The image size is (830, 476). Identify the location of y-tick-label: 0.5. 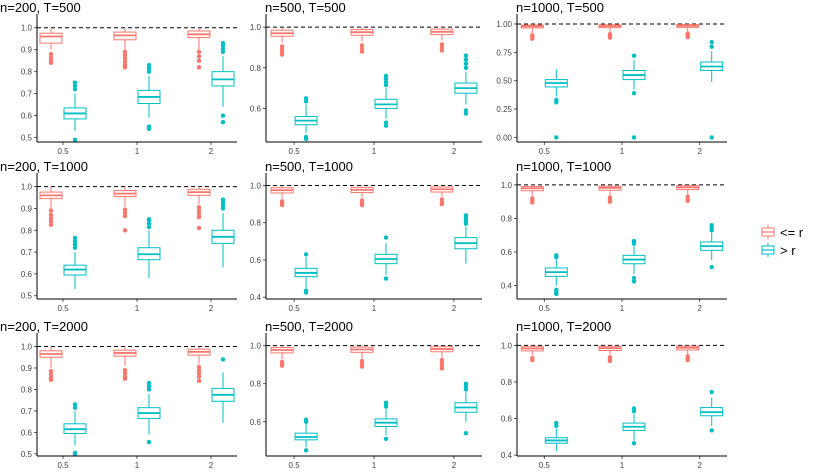
(27, 454).